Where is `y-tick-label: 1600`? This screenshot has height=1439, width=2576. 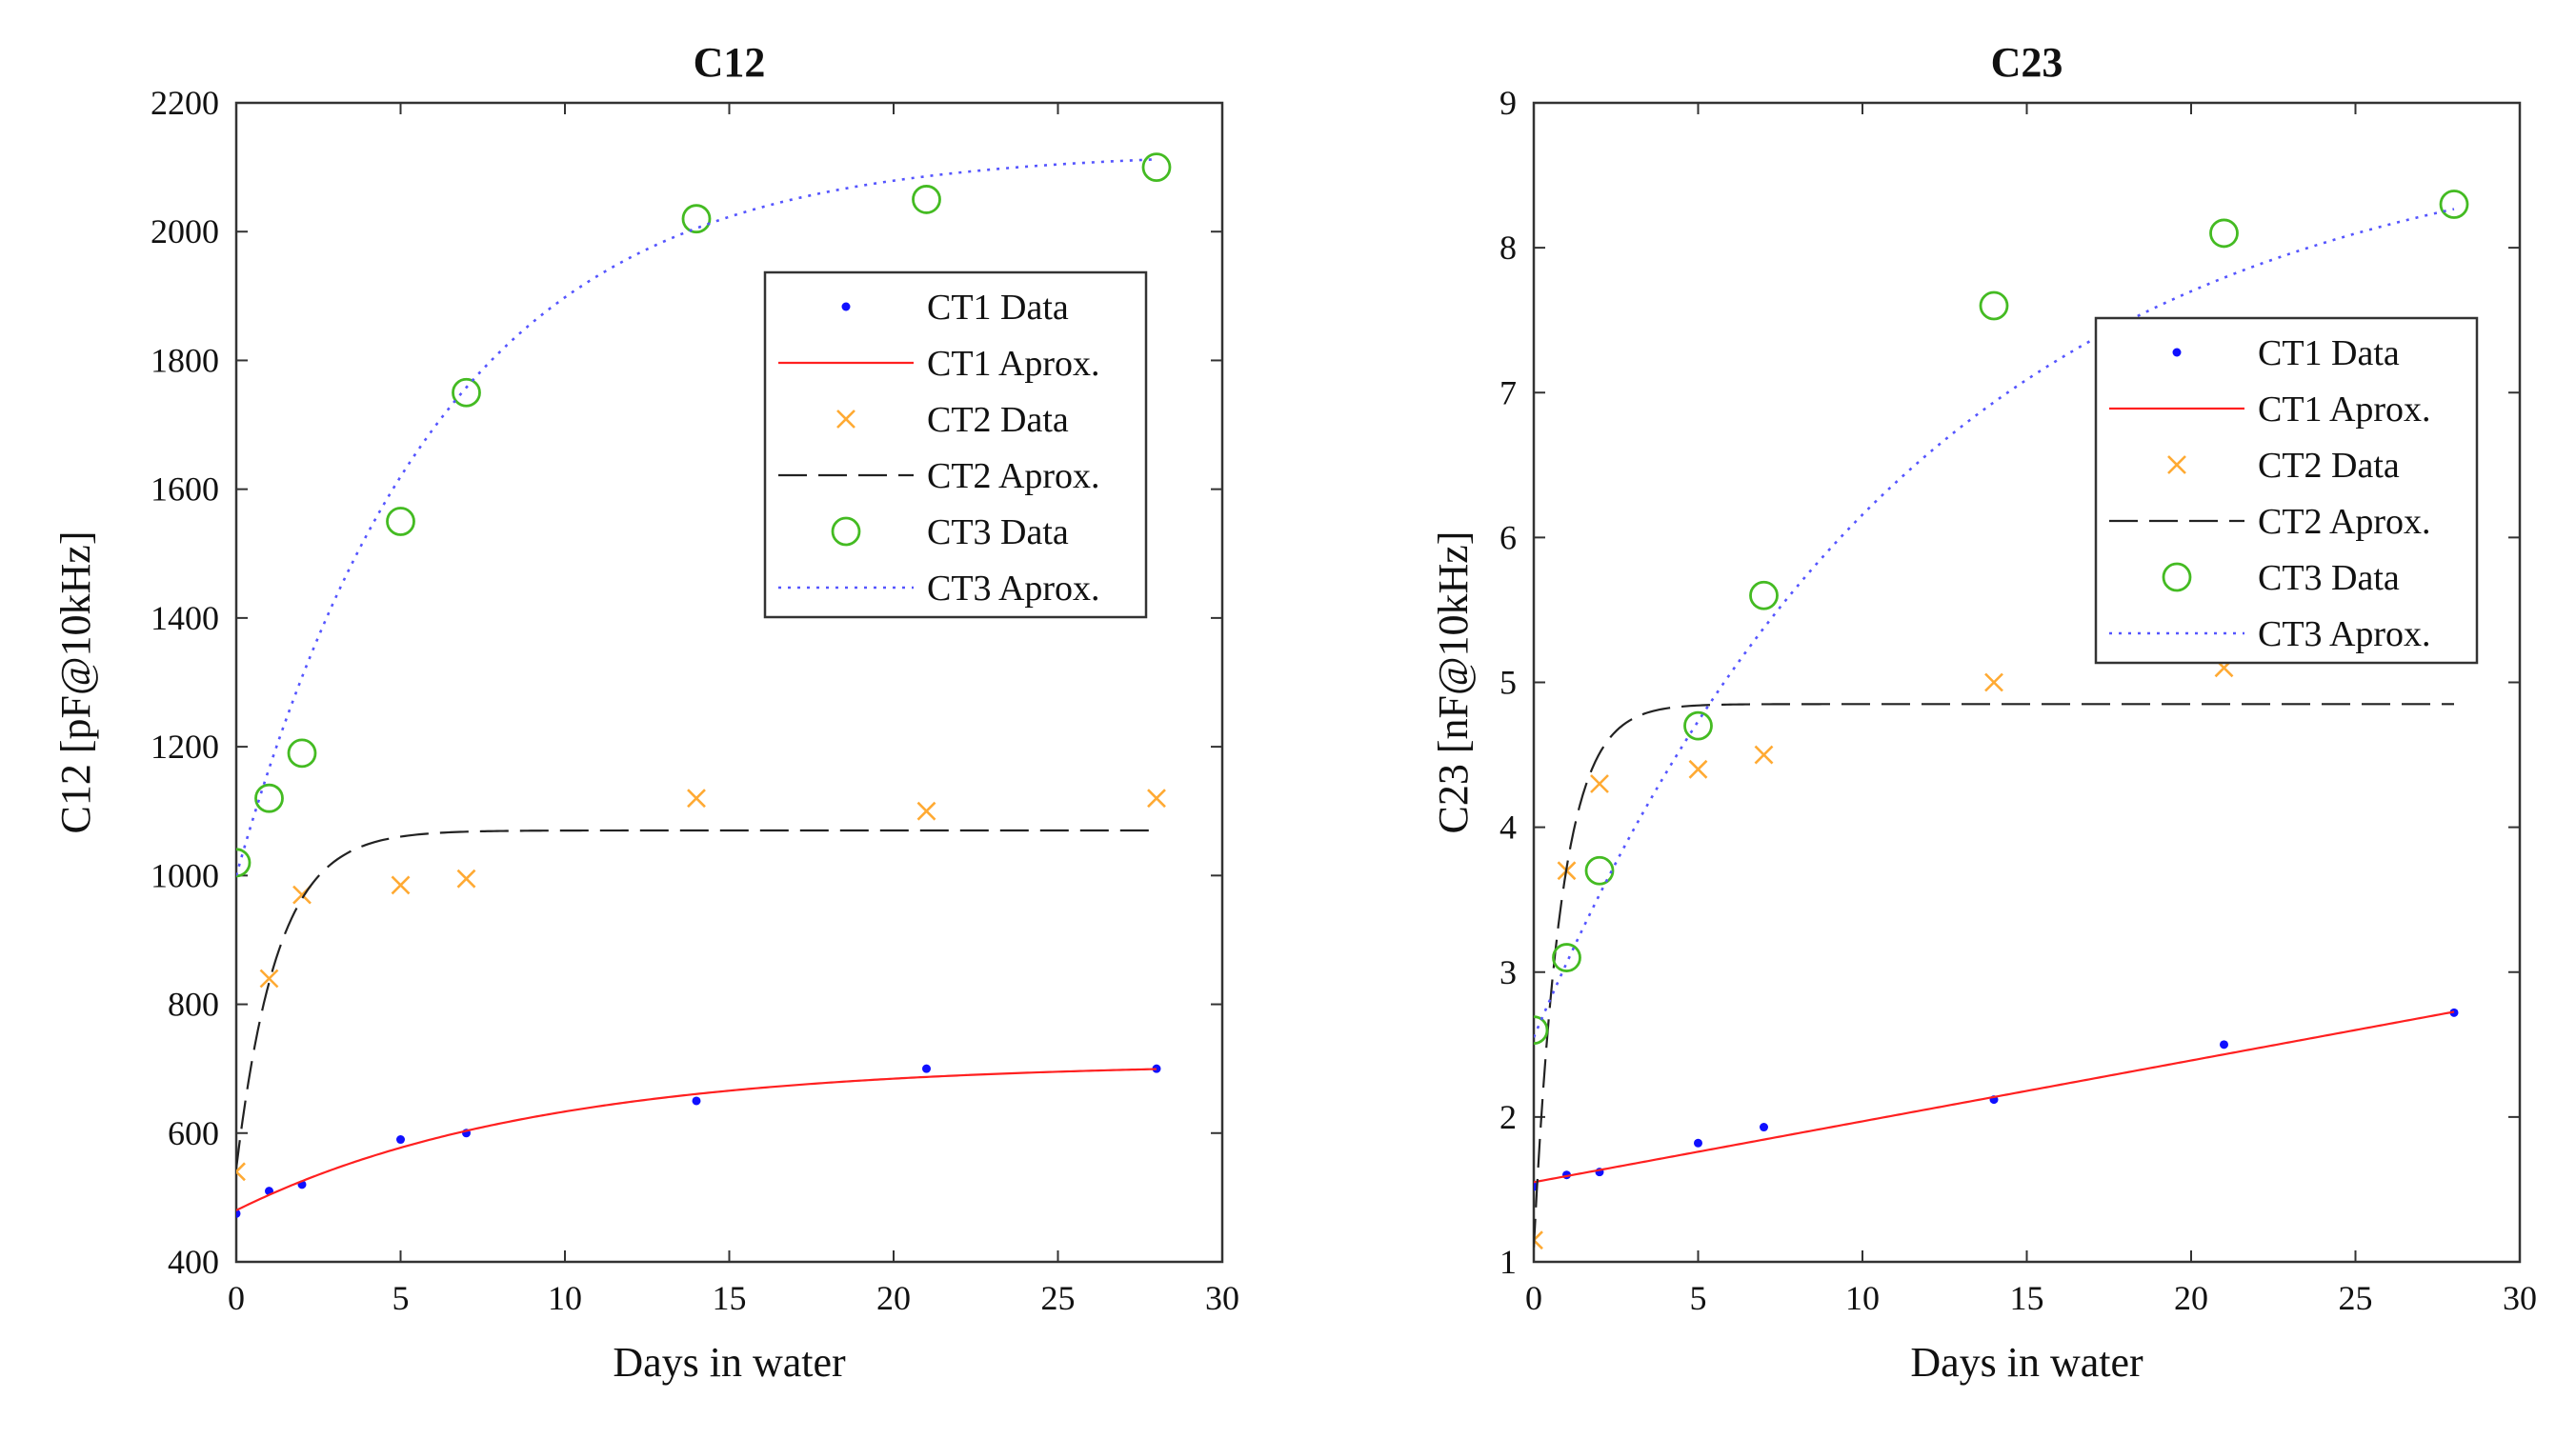
y-tick-label: 1600 is located at coordinates (185, 489).